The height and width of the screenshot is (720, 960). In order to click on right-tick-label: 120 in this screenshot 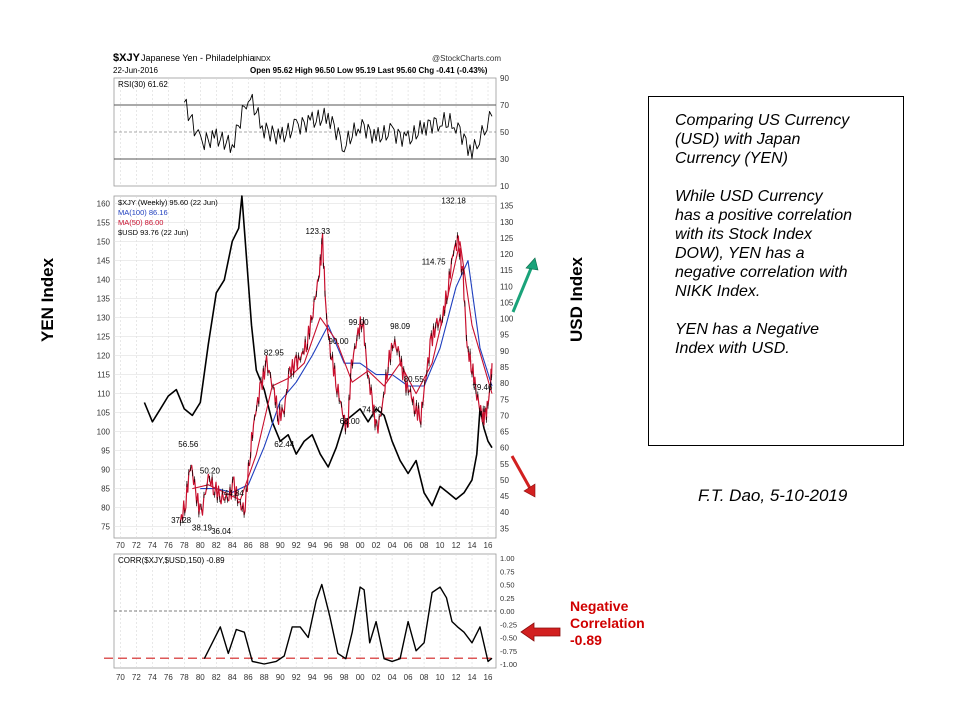, I will do `click(507, 254)`.